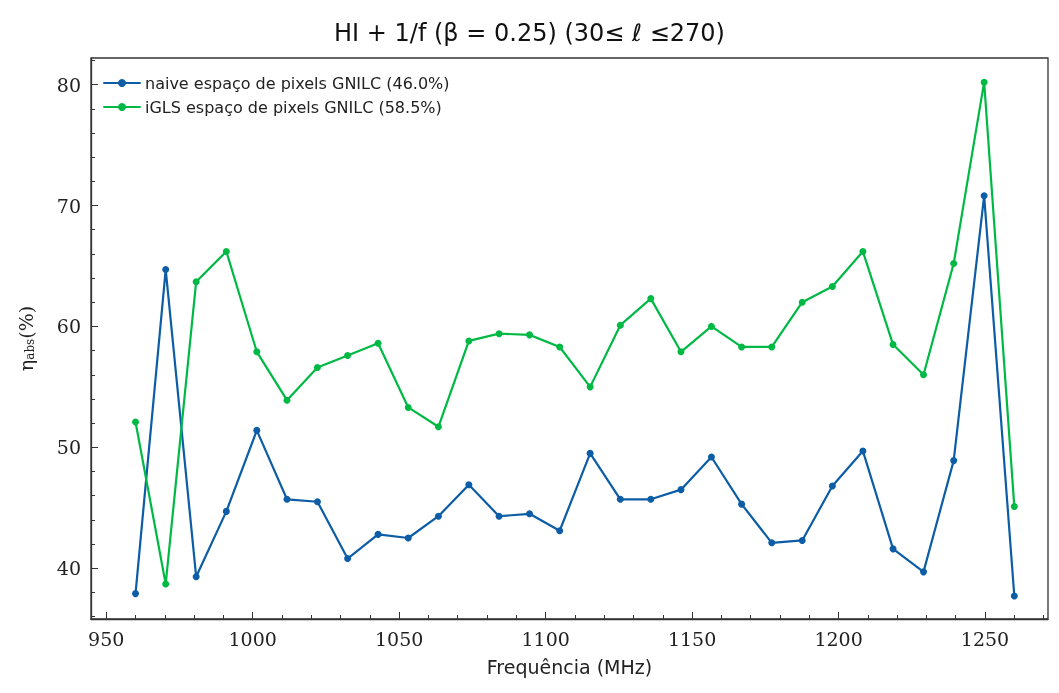 The image size is (1059, 693). Describe the element at coordinates (569, 666) in the screenshot. I see `x-axis-title: Frequência (MHz)` at that location.